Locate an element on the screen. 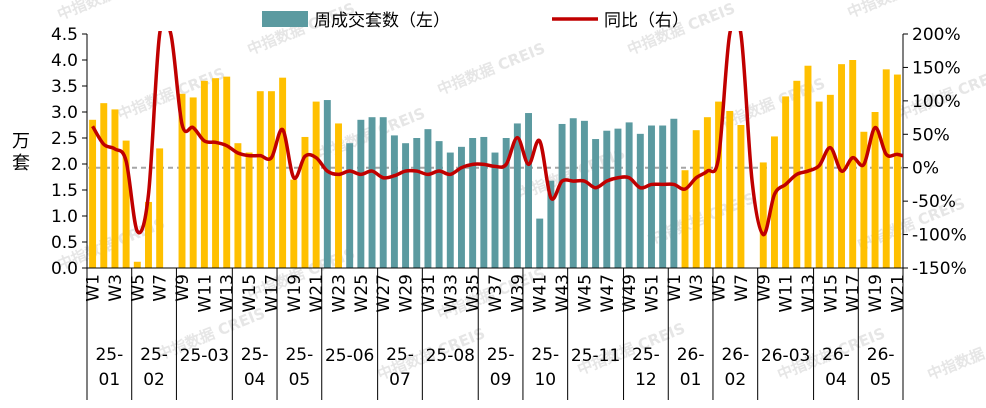 The width and height of the screenshot is (986, 408). month-label: 10 is located at coordinates (545, 380).